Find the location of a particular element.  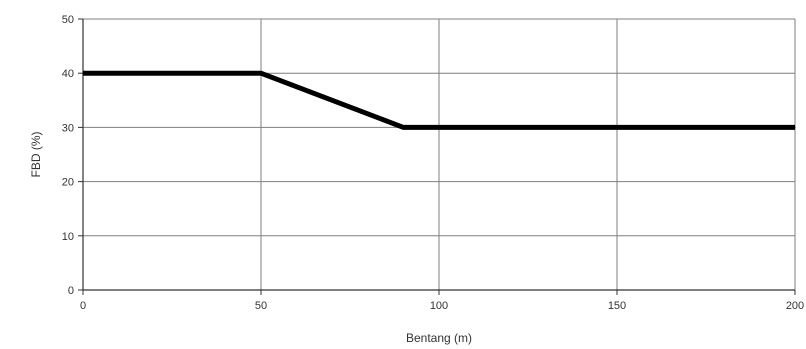

y-tick-label-20: 20 is located at coordinates (68, 183).